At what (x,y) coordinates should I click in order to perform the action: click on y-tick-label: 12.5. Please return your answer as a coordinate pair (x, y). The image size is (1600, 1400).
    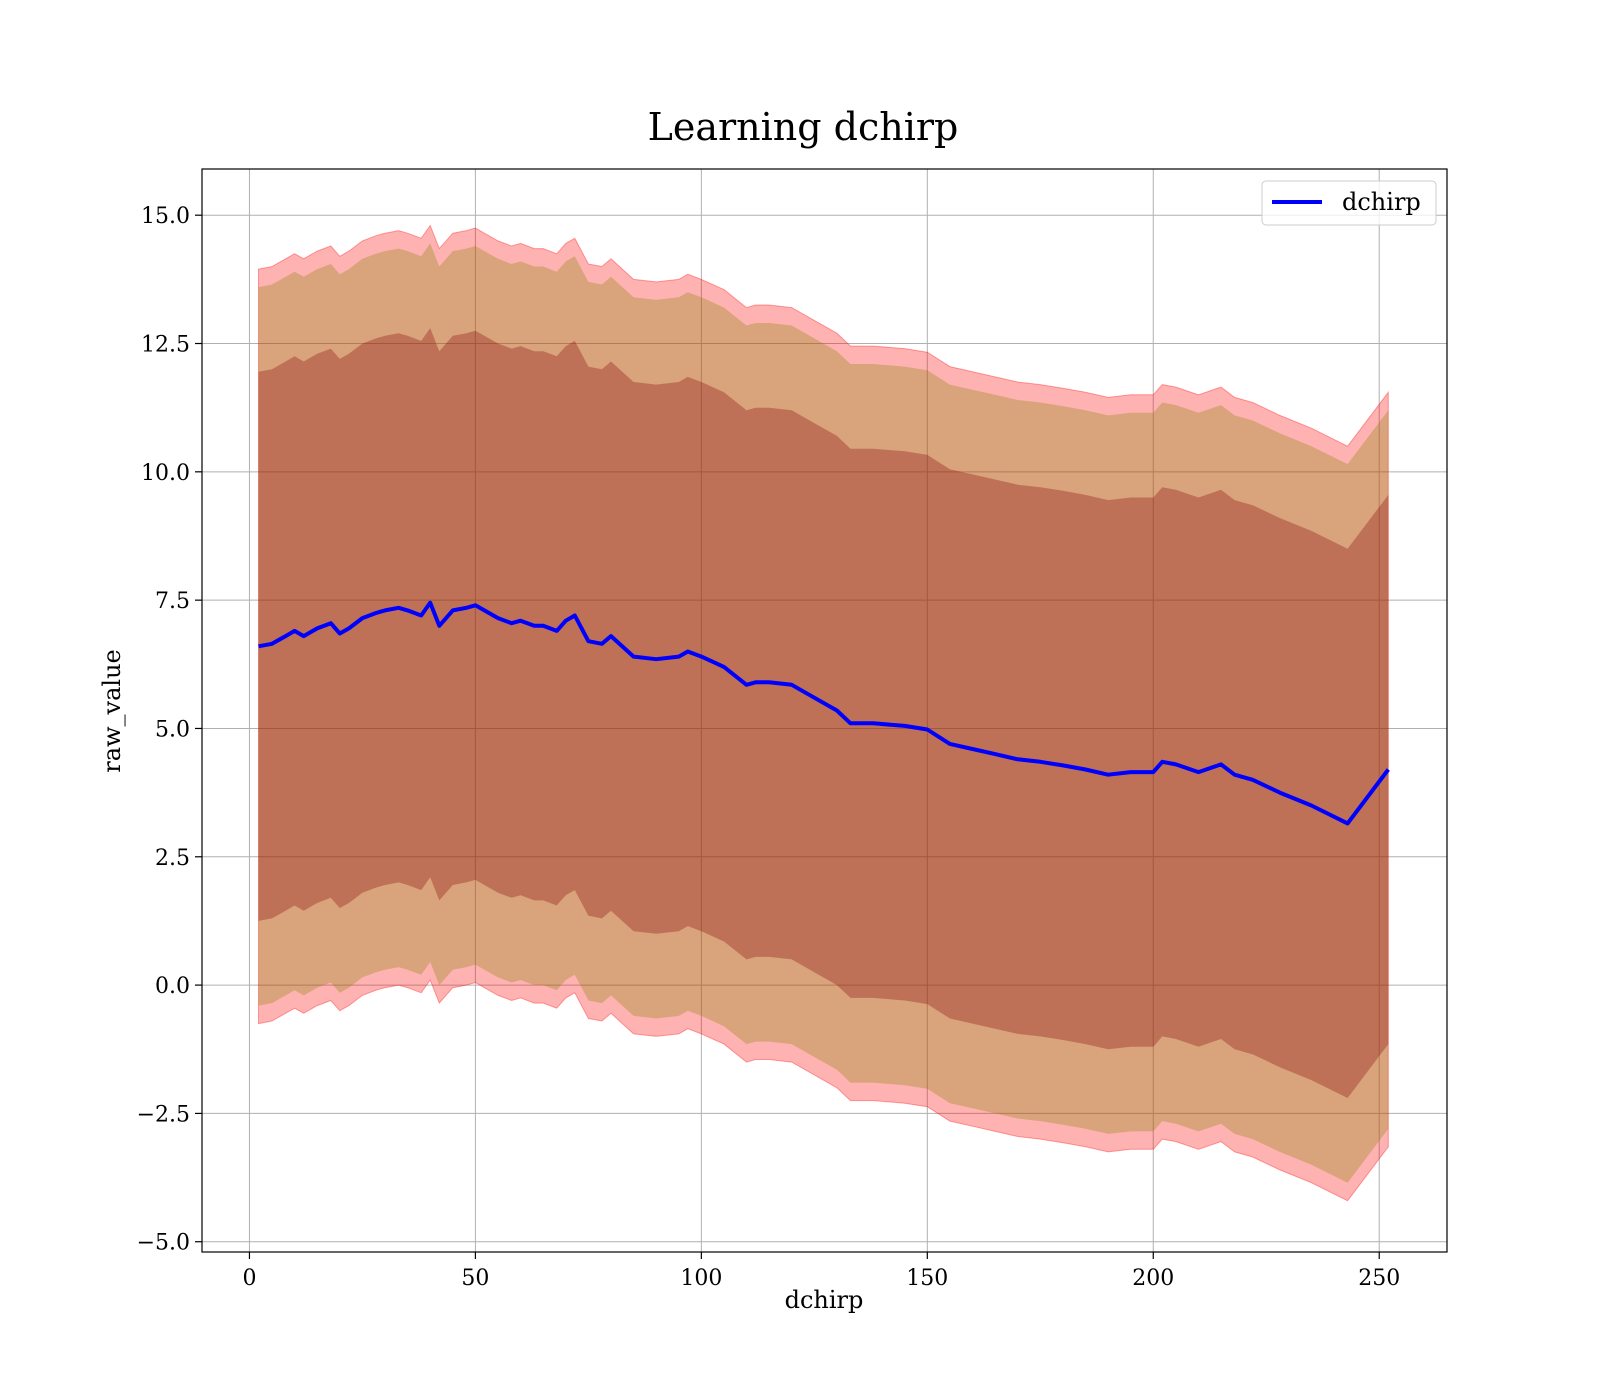
    Looking at the image, I should click on (165, 345).